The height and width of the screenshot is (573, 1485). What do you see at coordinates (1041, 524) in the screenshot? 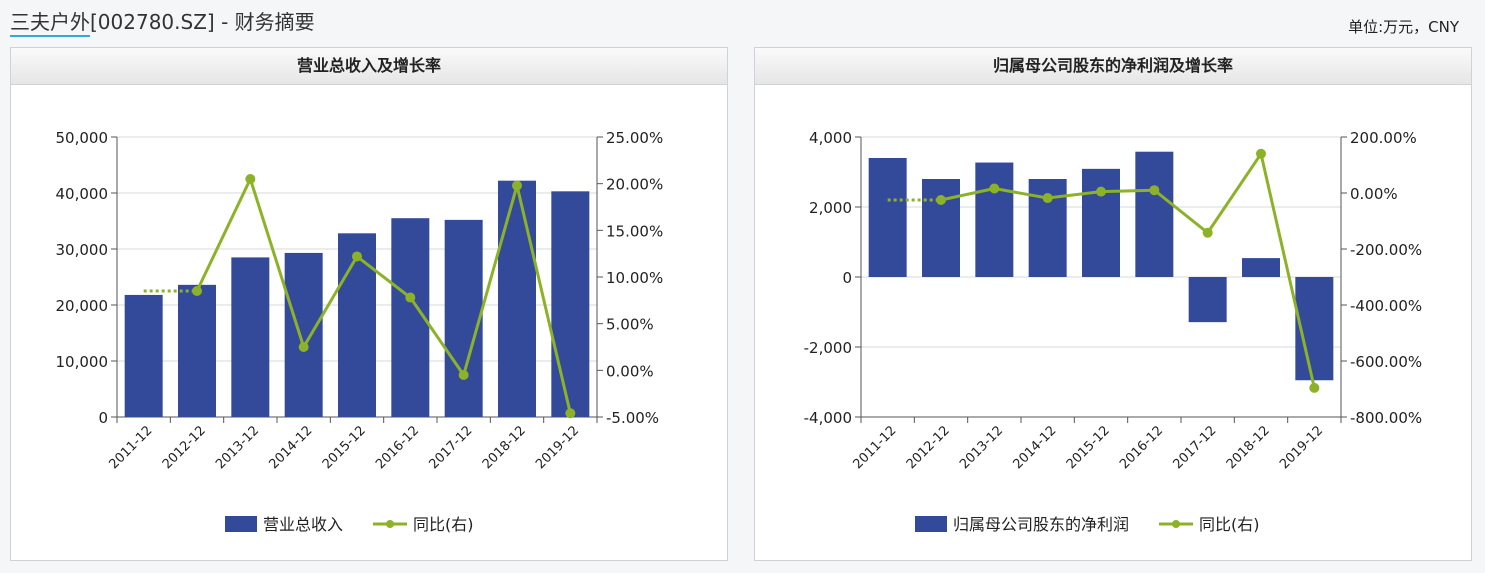
I see `legend-bar-label: 归属母公司股东的净利润` at bounding box center [1041, 524].